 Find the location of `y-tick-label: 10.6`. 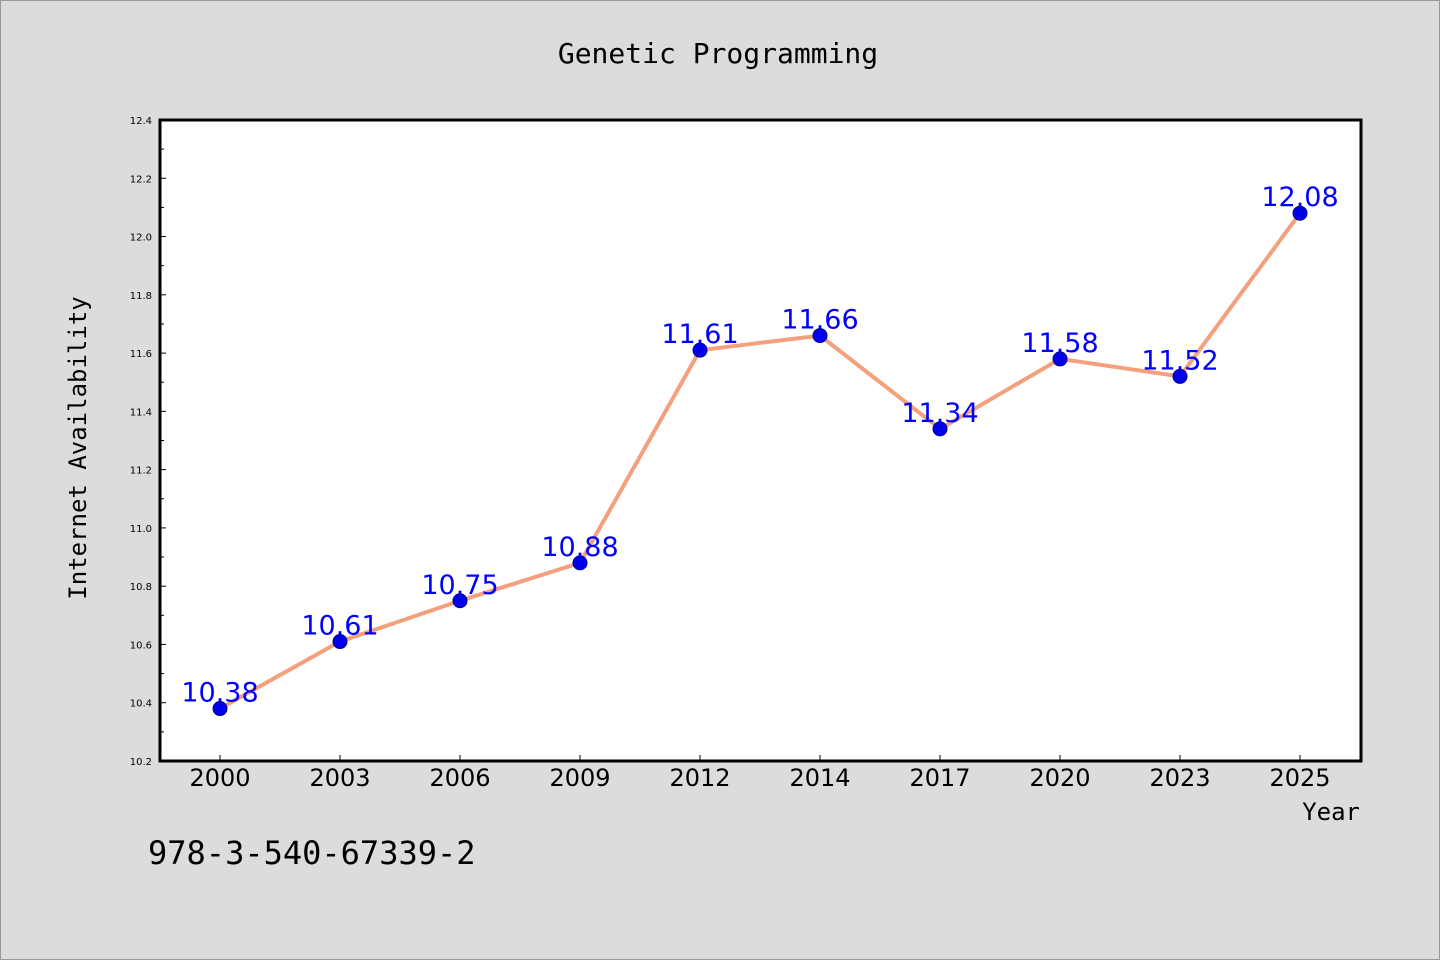

y-tick-label: 10.6 is located at coordinates (141, 645).